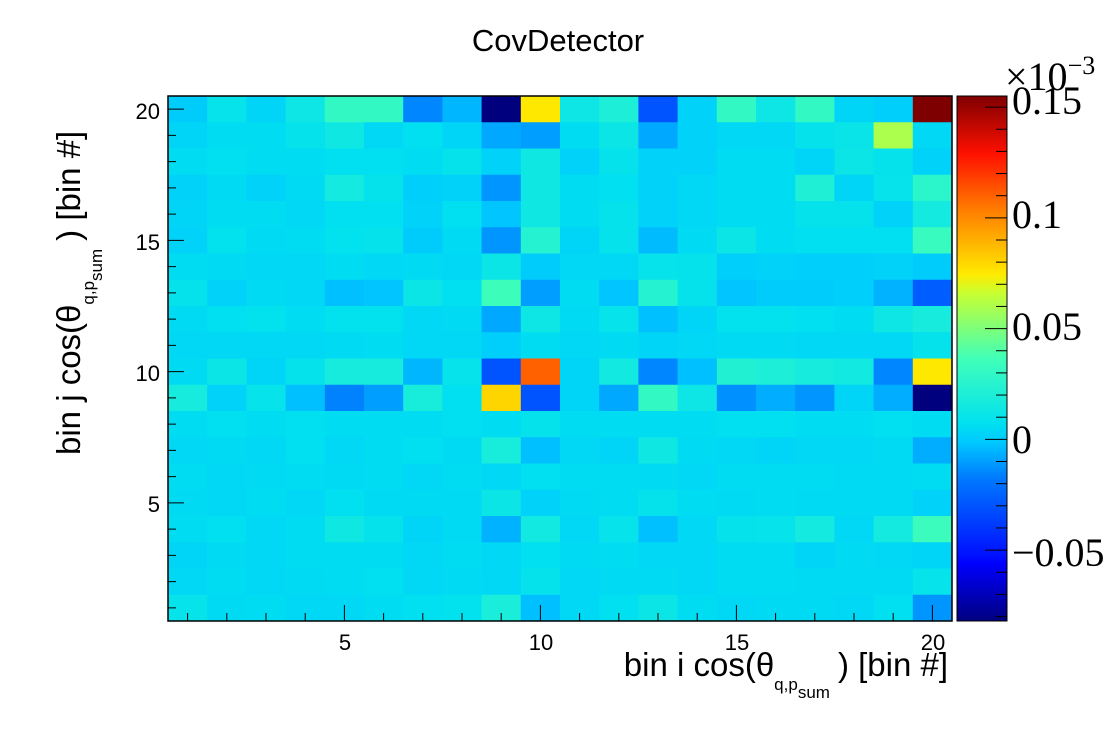  I want to click on colorbar-tick-label: 0.15, so click(1047, 100).